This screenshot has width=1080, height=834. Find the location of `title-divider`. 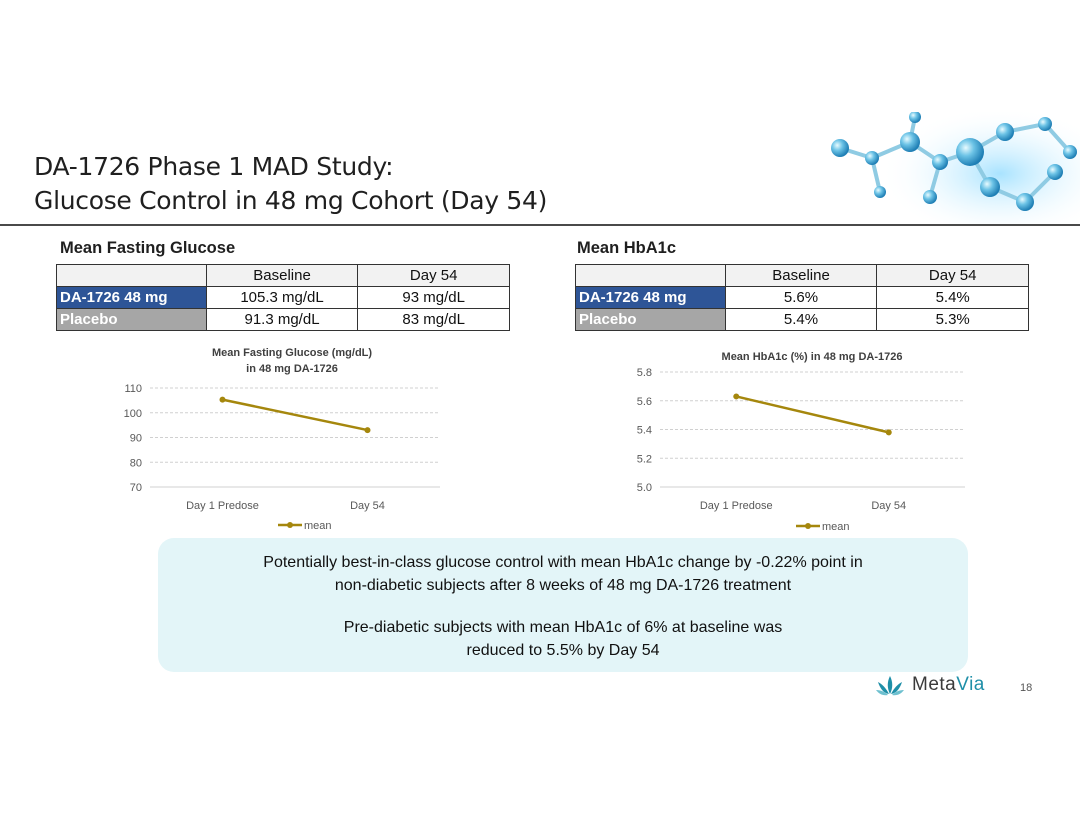

title-divider is located at coordinates (540, 225).